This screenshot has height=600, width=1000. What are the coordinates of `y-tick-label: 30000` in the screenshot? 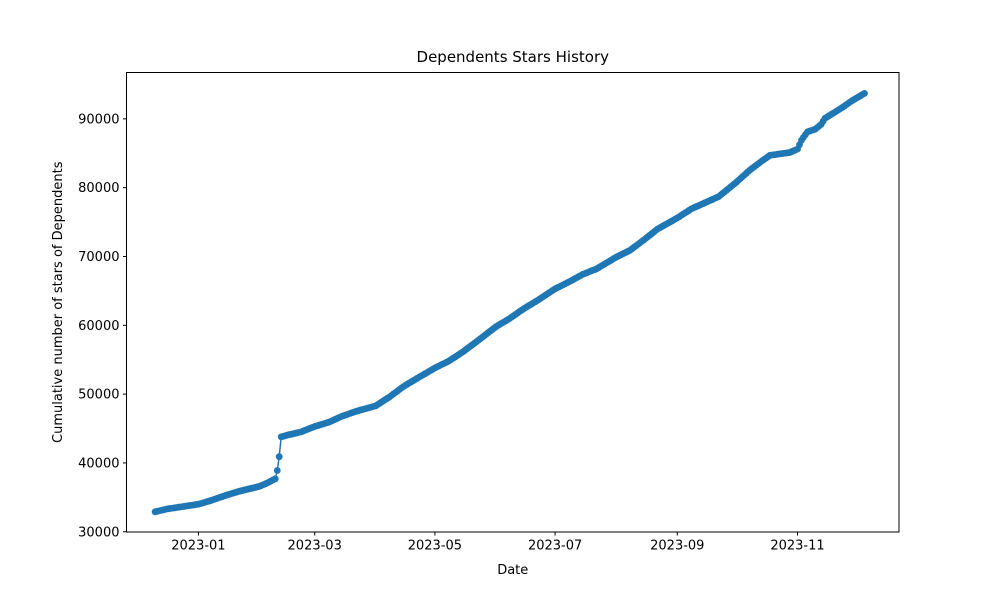 It's located at (98, 532).